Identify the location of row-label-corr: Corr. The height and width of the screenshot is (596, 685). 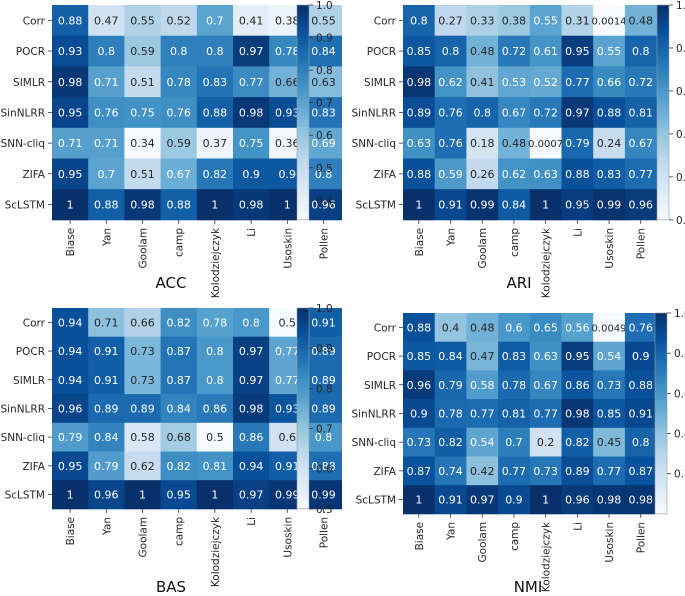
(34, 323).